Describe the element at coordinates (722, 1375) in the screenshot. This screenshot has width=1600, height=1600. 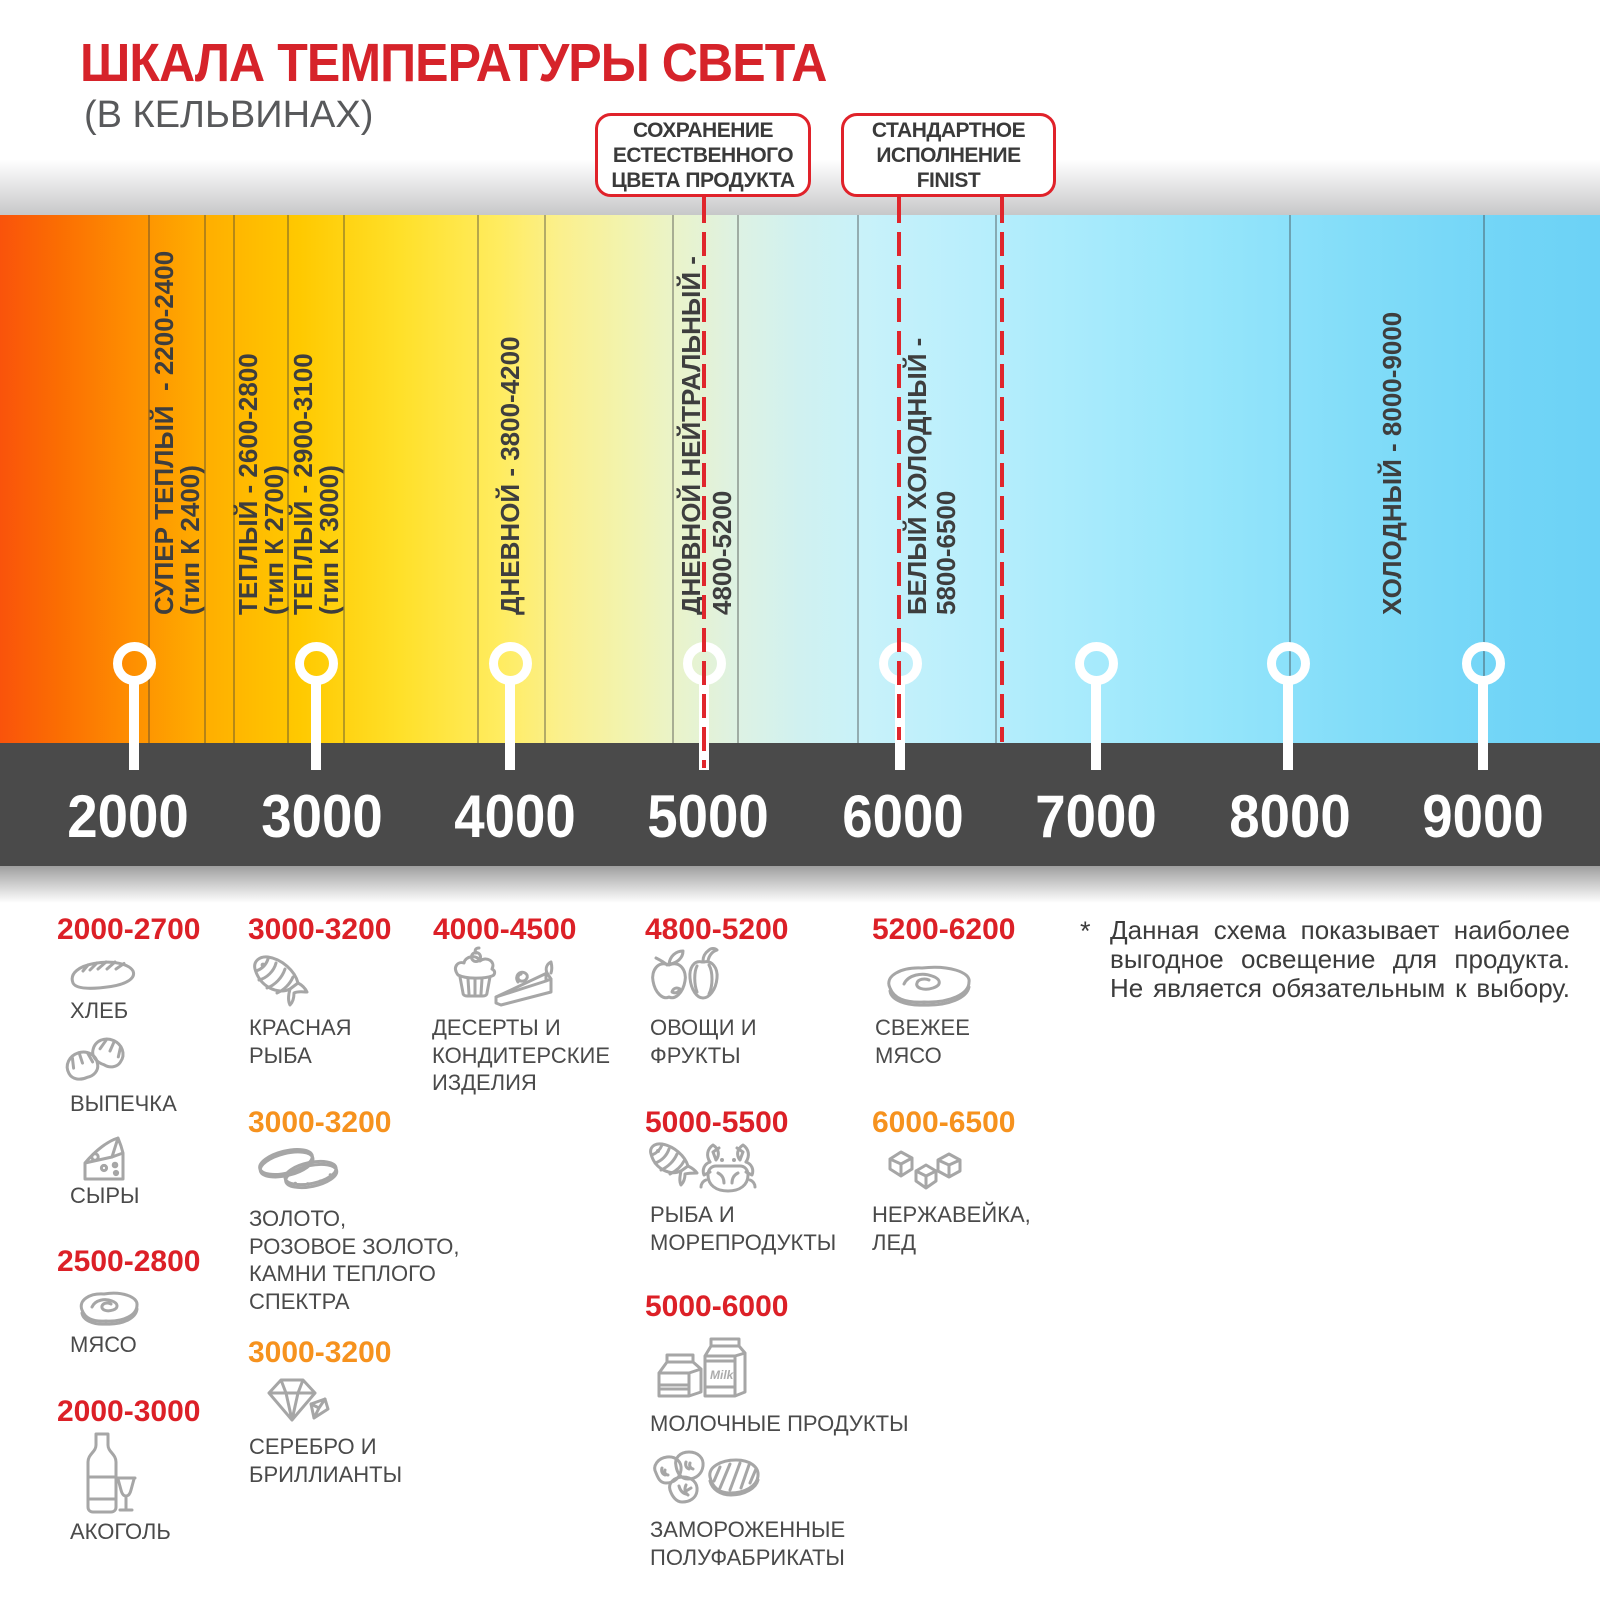
I see `svg-text: Milk` at that location.